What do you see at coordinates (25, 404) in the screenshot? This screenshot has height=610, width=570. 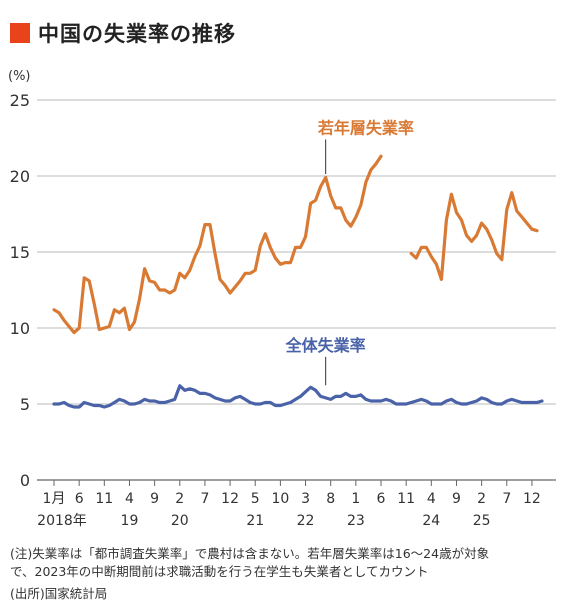 I see `y-tick-label: 5` at bounding box center [25, 404].